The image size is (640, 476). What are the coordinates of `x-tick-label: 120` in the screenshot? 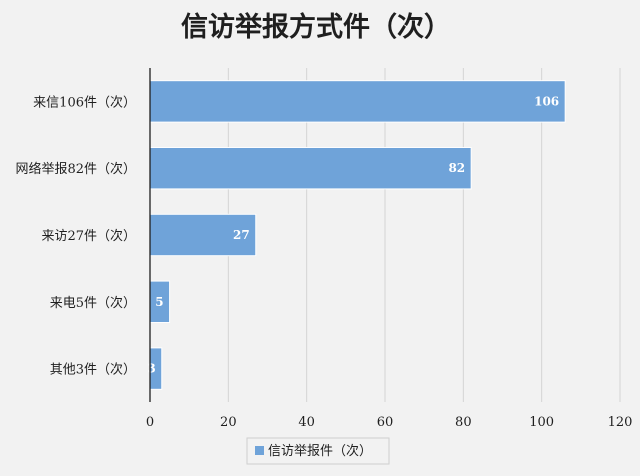 It's located at (620, 422).